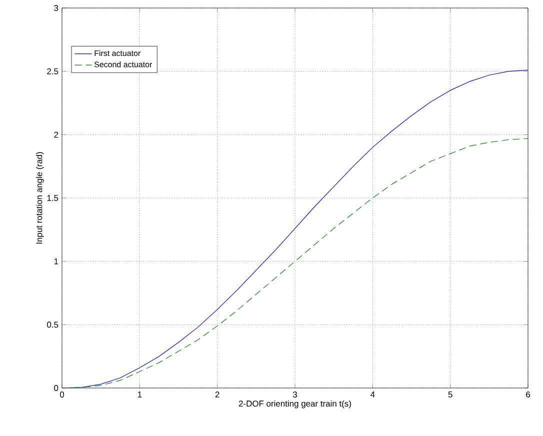  Describe the element at coordinates (294, 395) in the screenshot. I see `x-tick-label: 3` at that location.